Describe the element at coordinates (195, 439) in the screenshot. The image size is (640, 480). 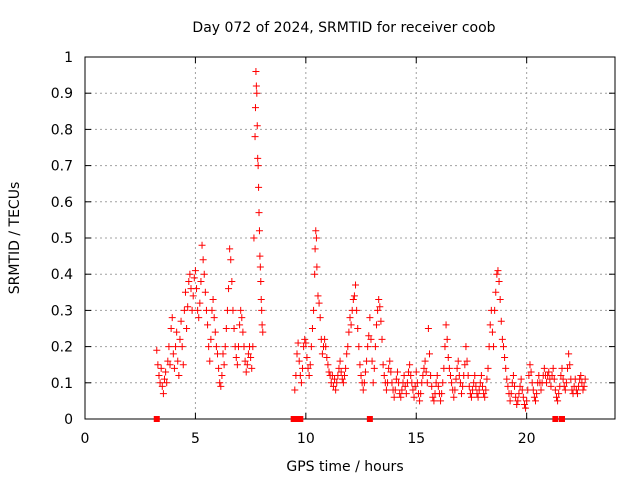
I see `x-tick-label: 5` at that location.